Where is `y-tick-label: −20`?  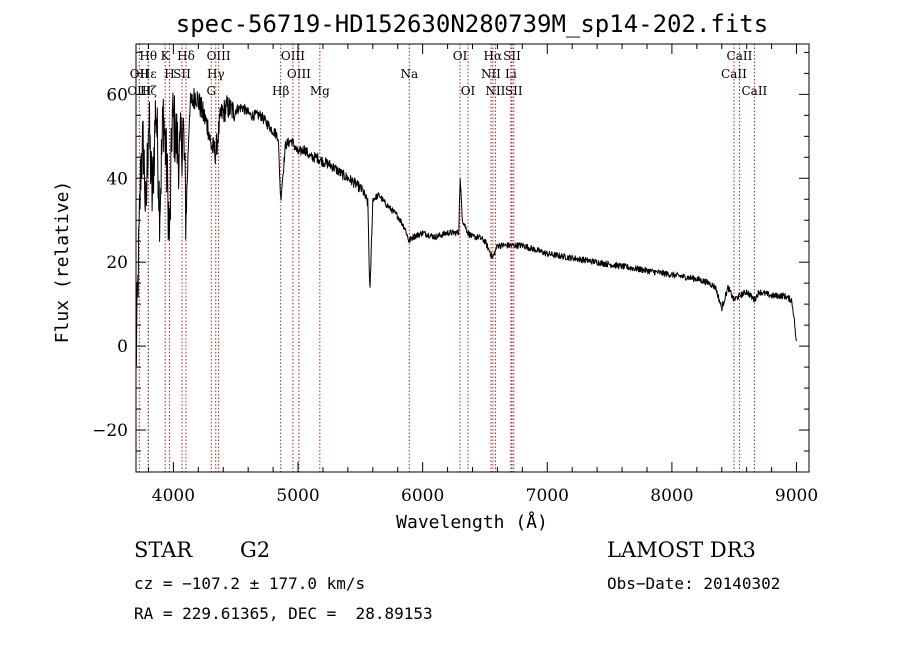 y-tick-label: −20 is located at coordinates (110, 431).